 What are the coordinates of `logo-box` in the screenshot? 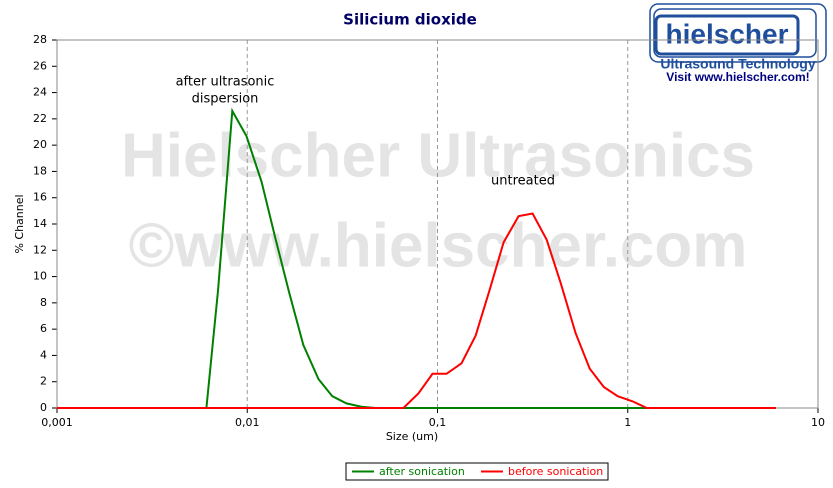 It's located at (727, 35).